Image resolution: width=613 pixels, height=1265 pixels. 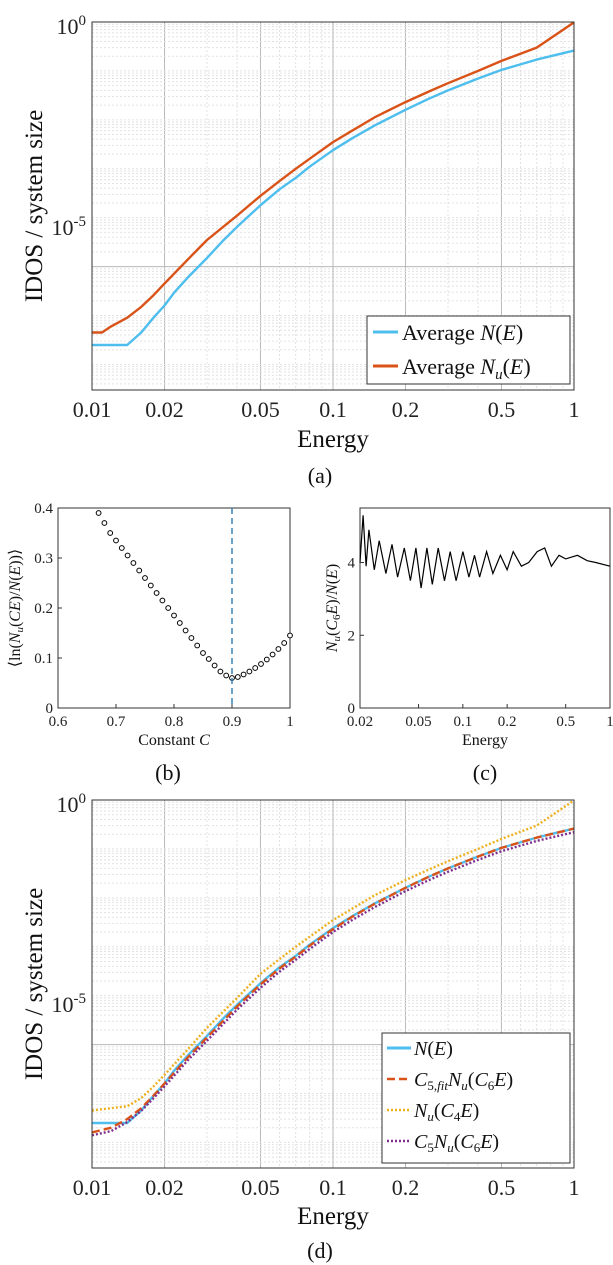 What do you see at coordinates (462, 332) in the screenshot?
I see `panel-a-legend-entry-0: Average N(E)` at bounding box center [462, 332].